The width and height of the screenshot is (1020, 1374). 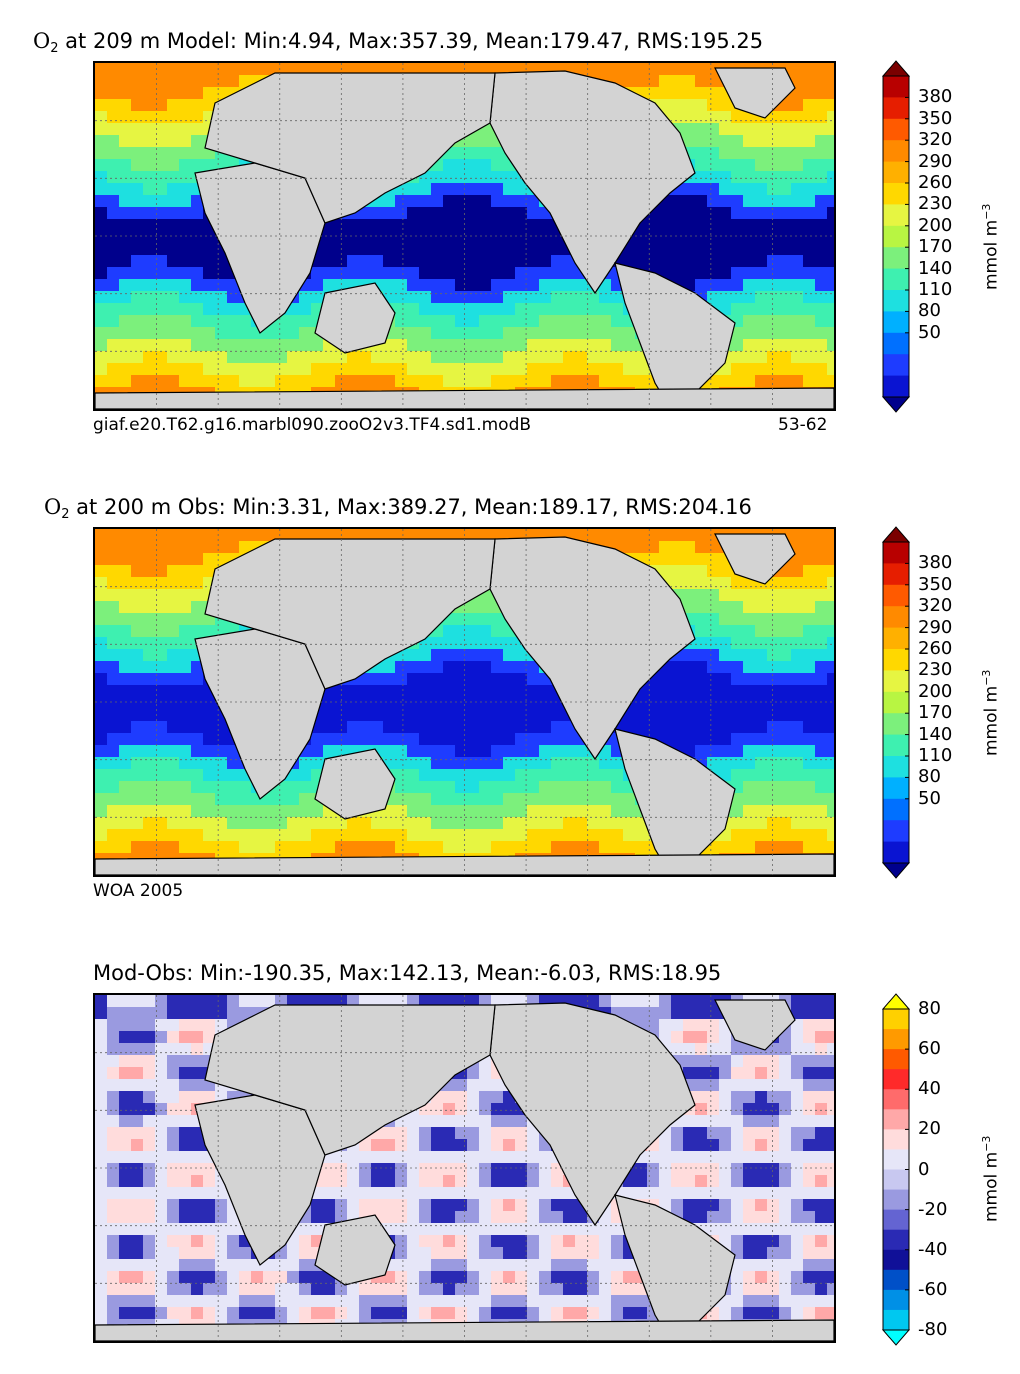 What do you see at coordinates (933, 1329) in the screenshot?
I see `colorbar-tick-label: -80` at bounding box center [933, 1329].